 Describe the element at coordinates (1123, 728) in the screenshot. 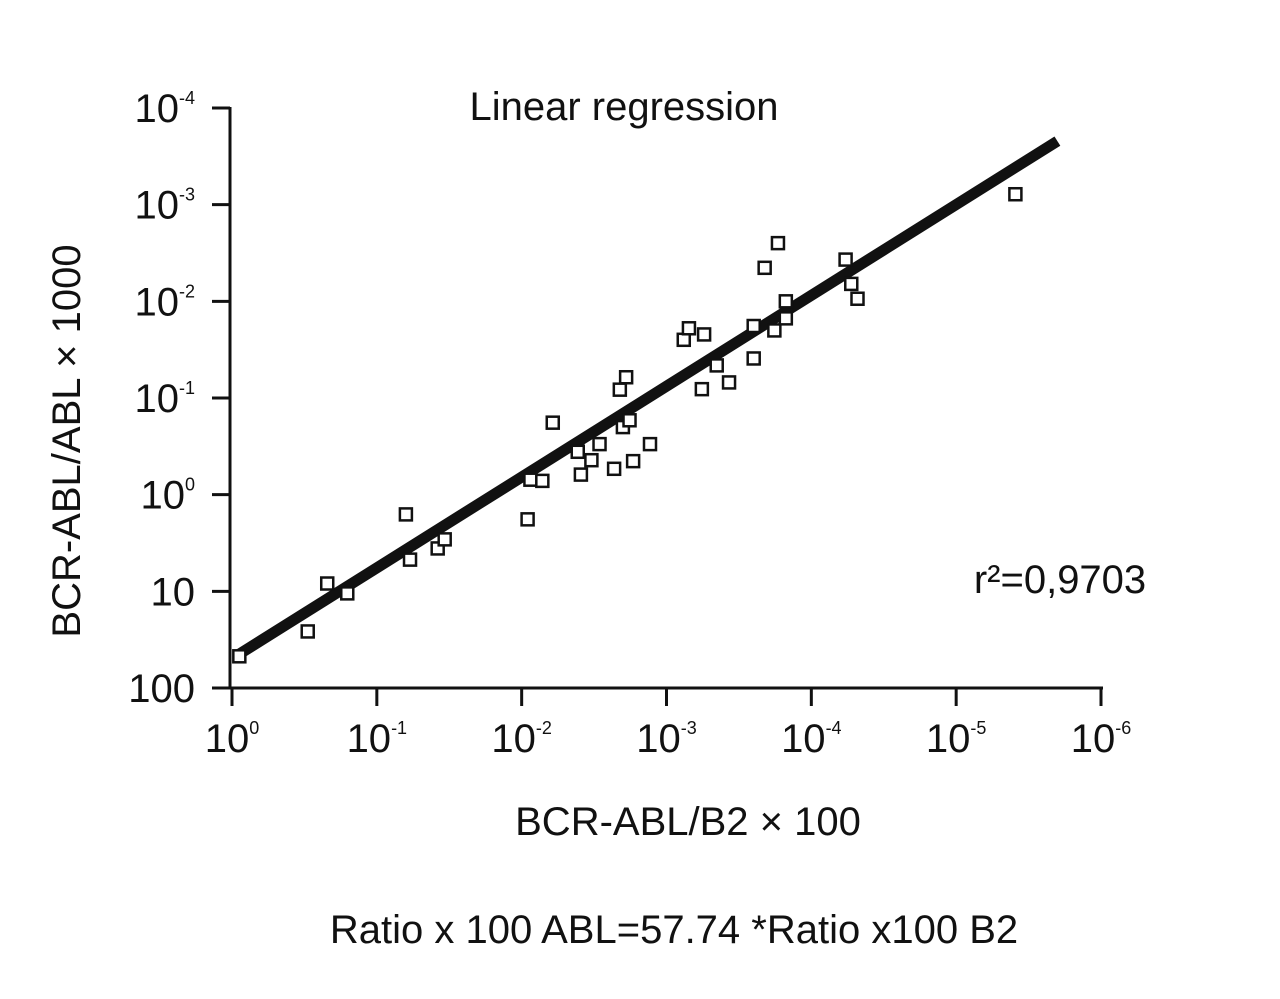

I see `x-tick-exponent: -6` at that location.